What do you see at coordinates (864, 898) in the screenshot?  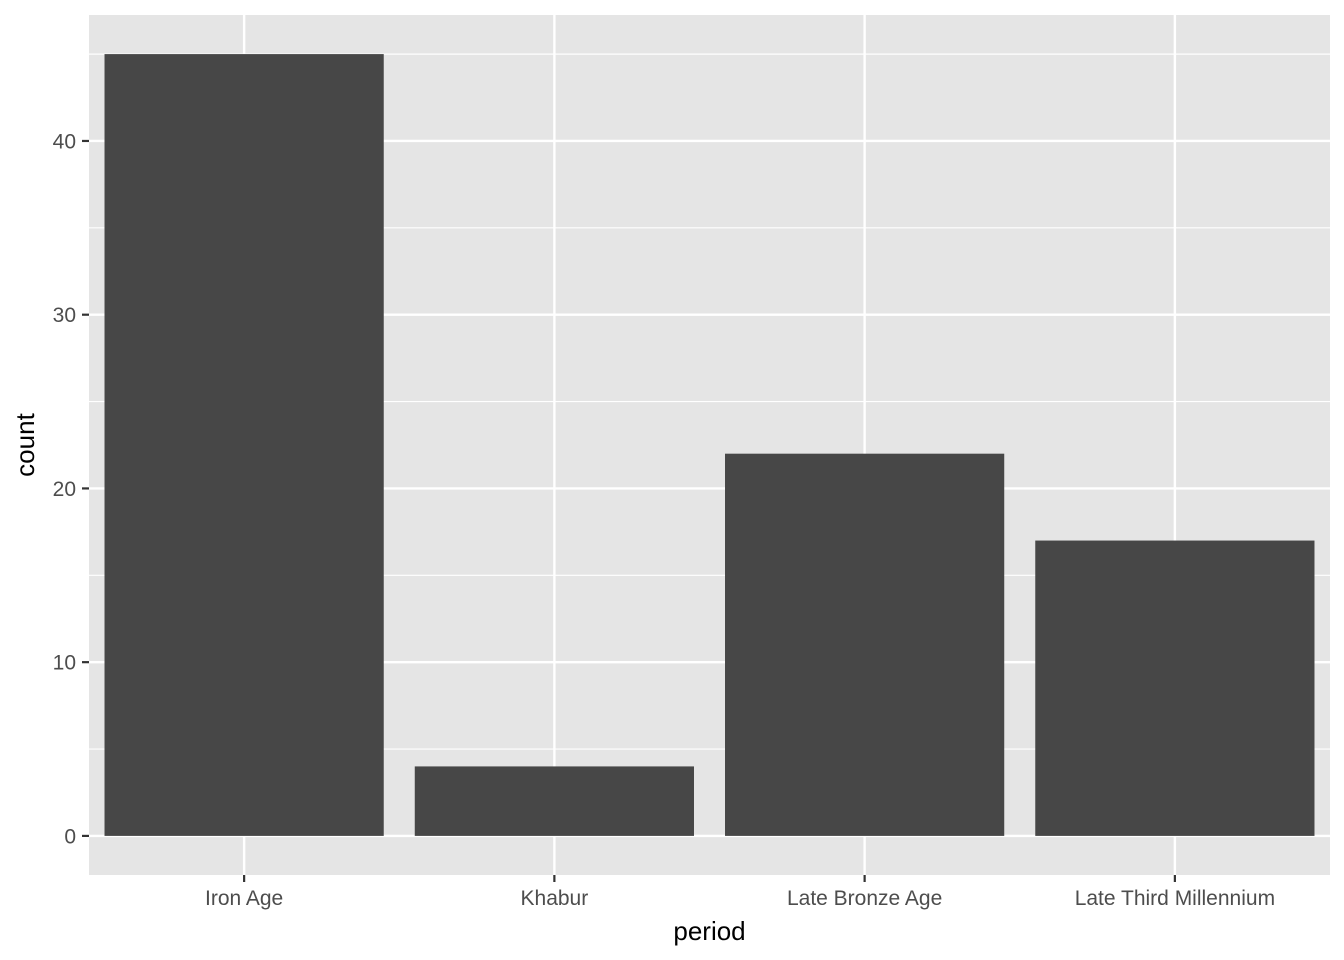 I see `x-tick-label: Late Bronze Age` at bounding box center [864, 898].